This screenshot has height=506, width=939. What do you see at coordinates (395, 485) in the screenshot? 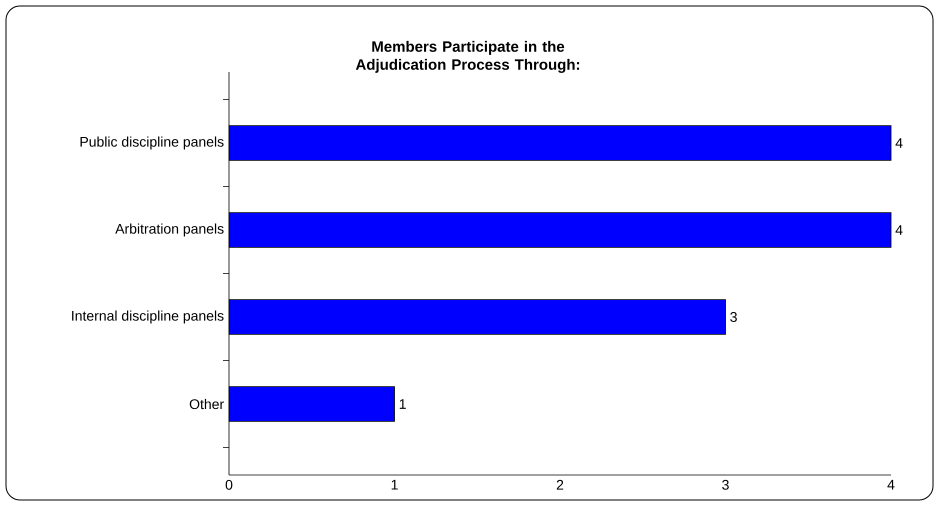
I see `x-tick-label: 1` at bounding box center [395, 485].